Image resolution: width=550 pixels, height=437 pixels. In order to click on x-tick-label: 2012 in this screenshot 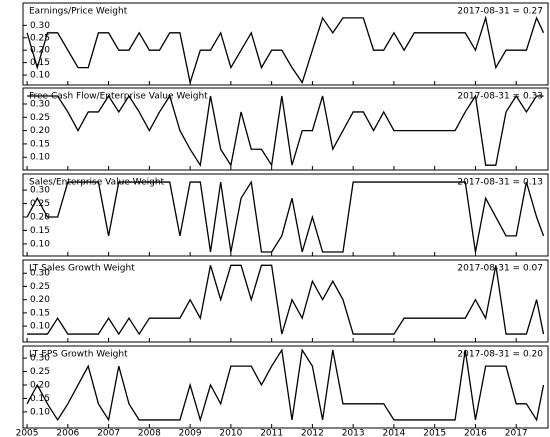, I will do `click(312, 433)`.